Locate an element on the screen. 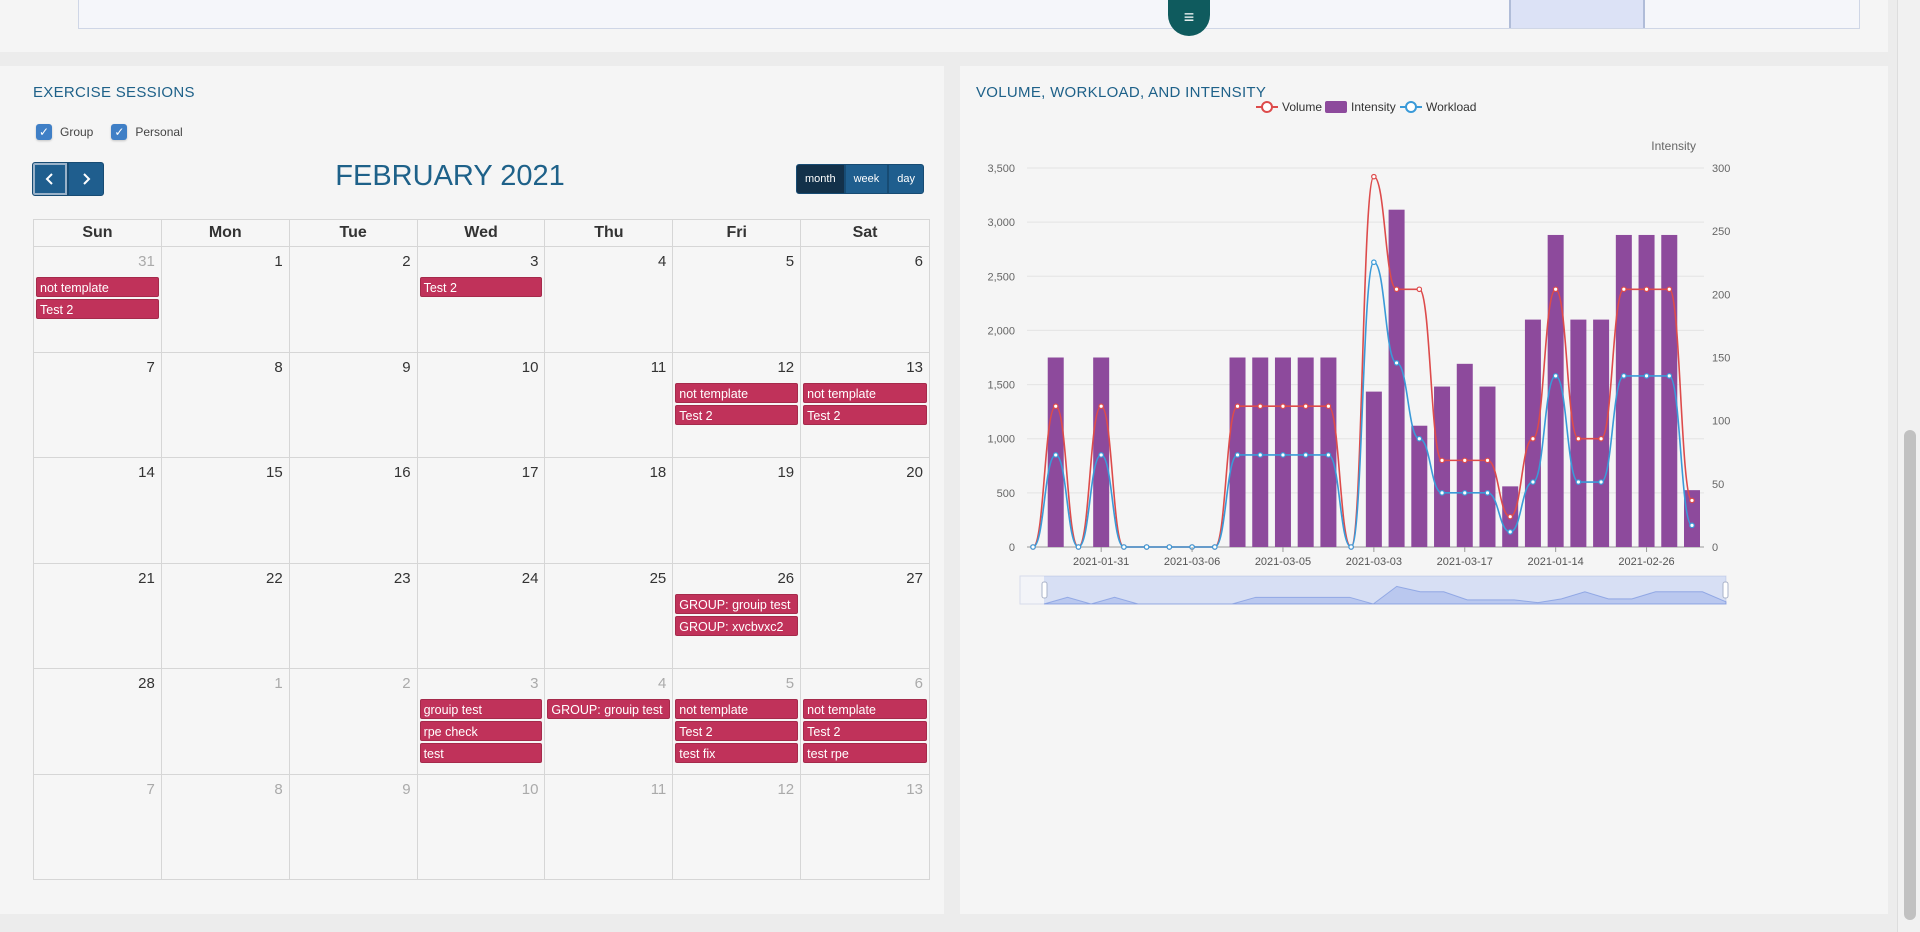 The width and height of the screenshot is (1920, 932). calendar-day: 12 is located at coordinates (737, 826).